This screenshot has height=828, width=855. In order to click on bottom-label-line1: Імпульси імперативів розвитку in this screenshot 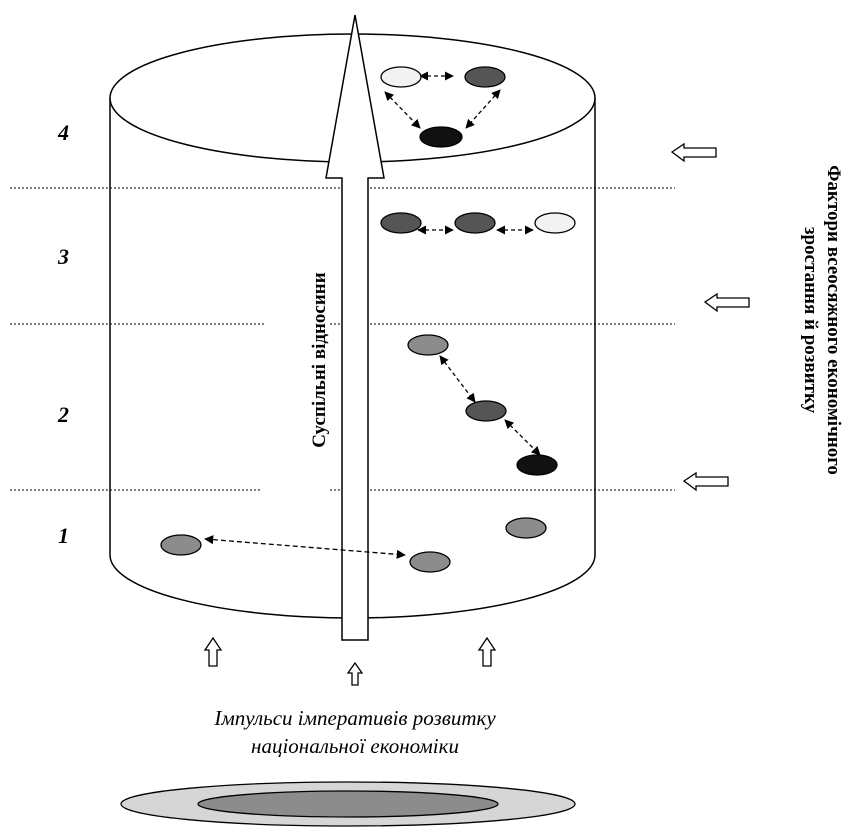, I will do `click(354, 718)`.